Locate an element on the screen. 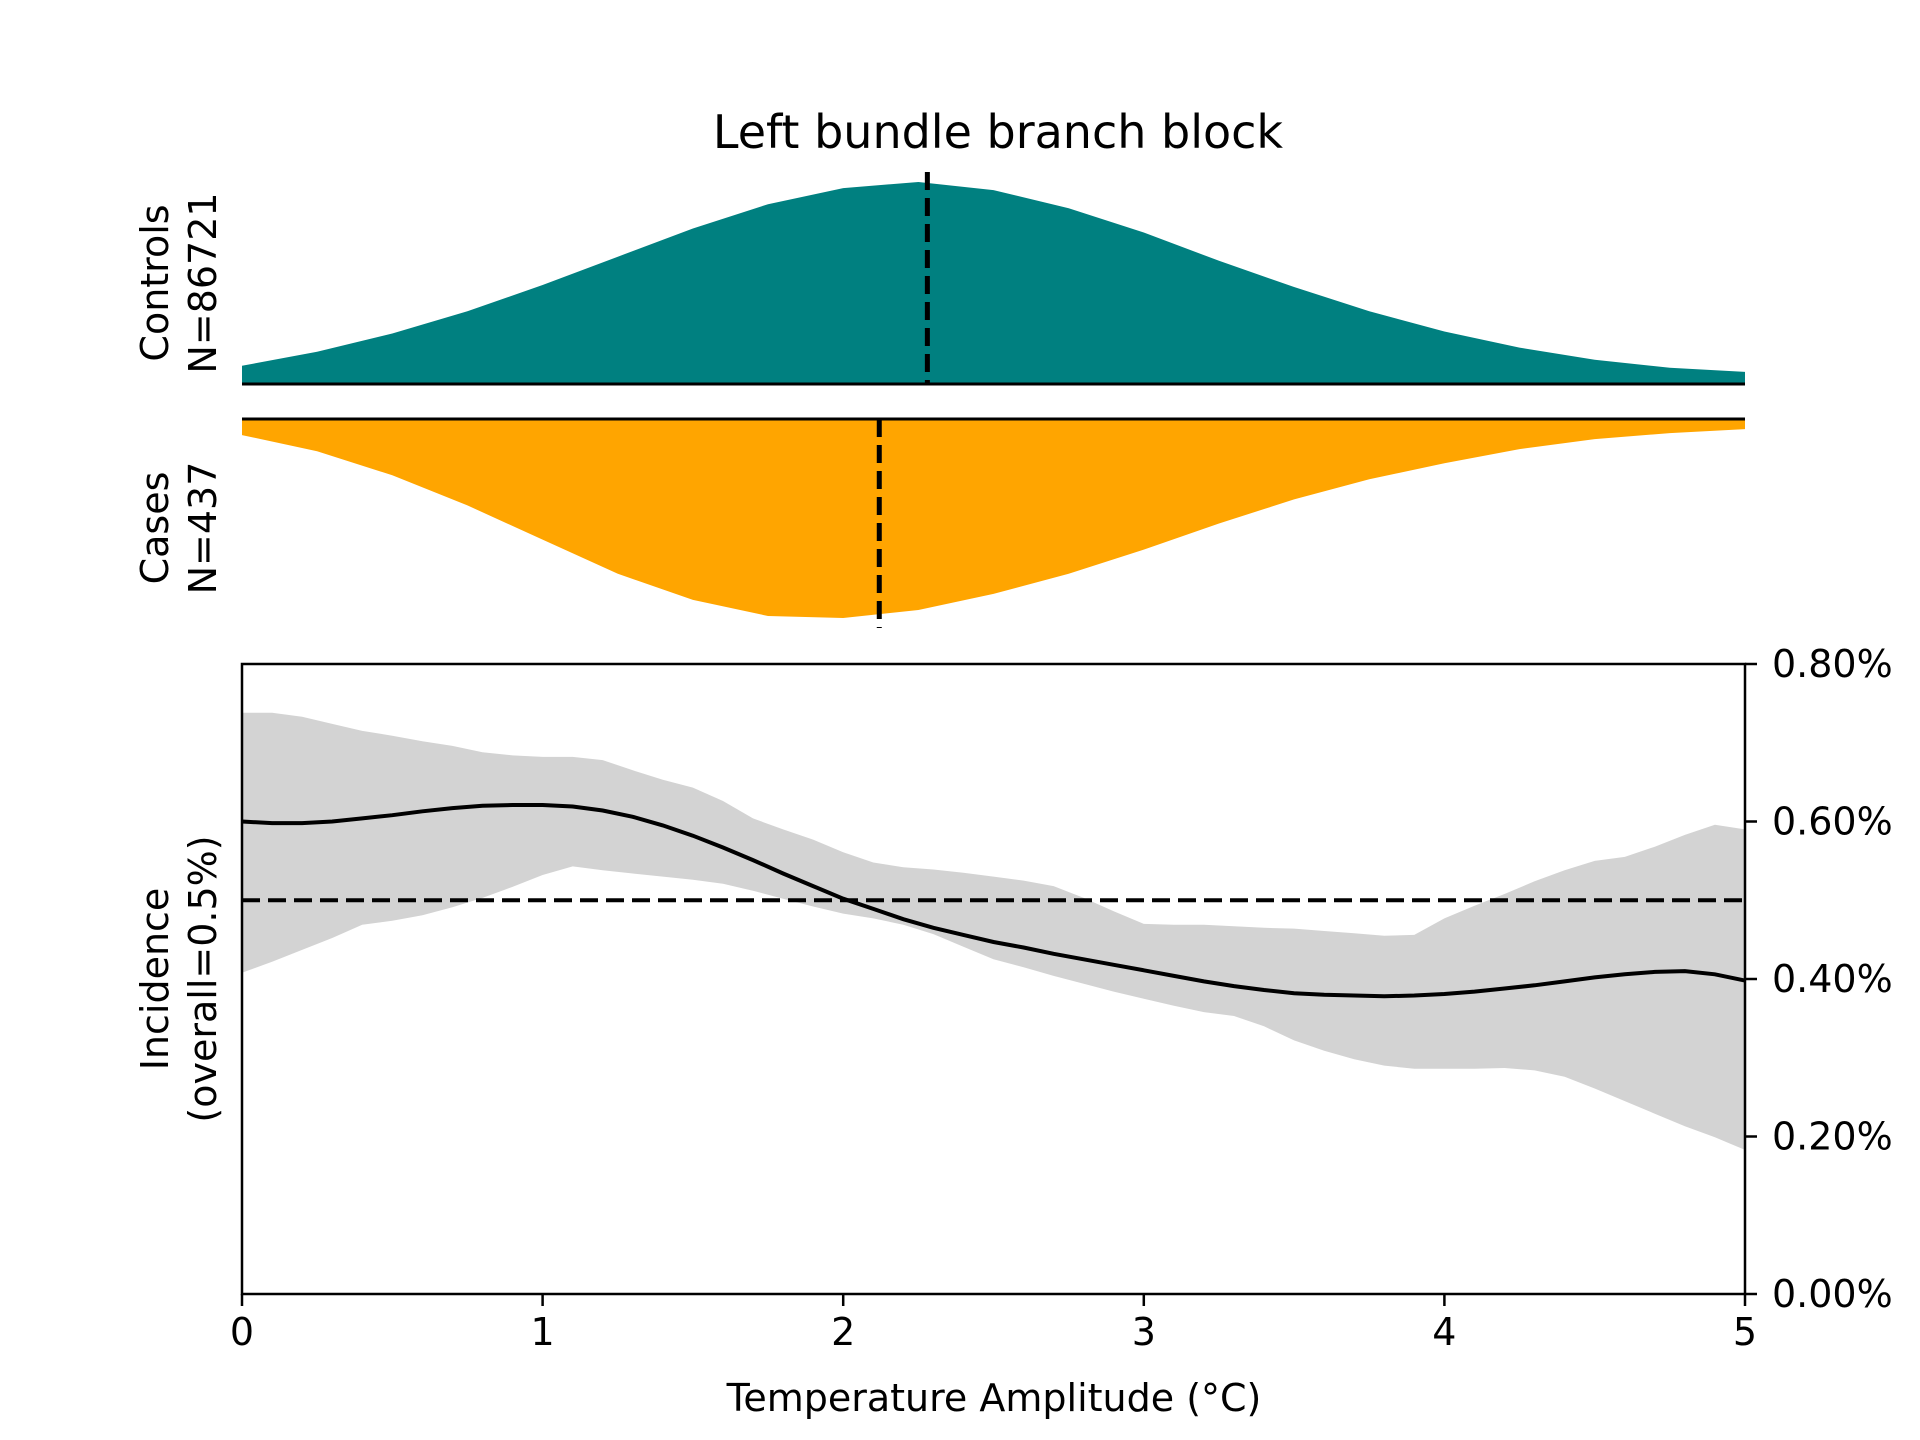 The image size is (1920, 1440). controls-density-area is located at coordinates (993, 283).